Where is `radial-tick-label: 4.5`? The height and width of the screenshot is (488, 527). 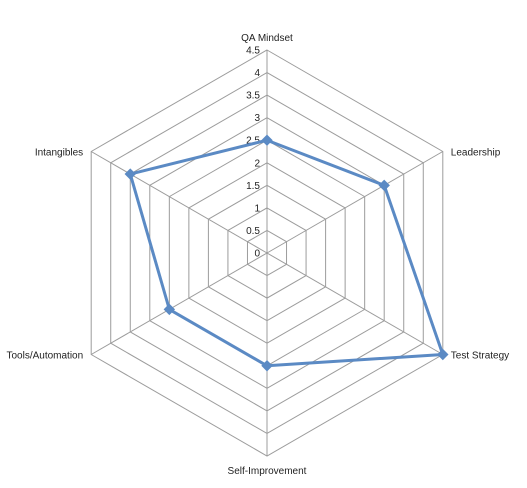 radial-tick-label: 4.5 is located at coordinates (253, 51).